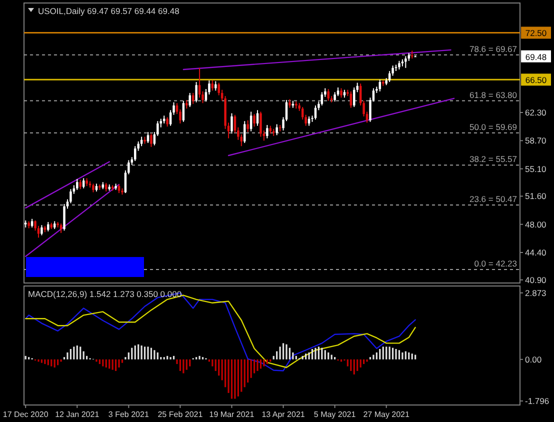 The height and width of the screenshot is (422, 554). I want to click on y-tick-label: 51.60, so click(536, 196).